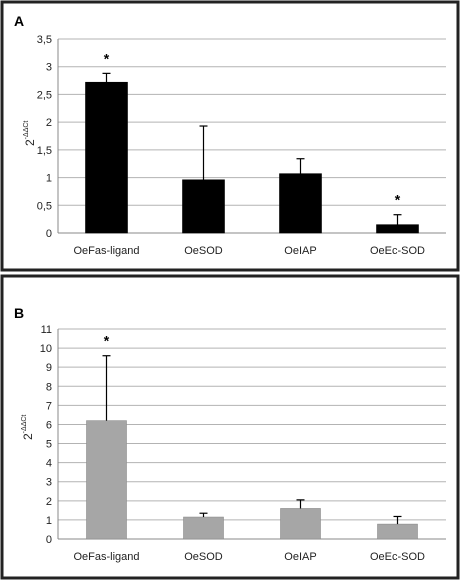 The image size is (461, 582). What do you see at coordinates (19, 313) in the screenshot?
I see `panel-b-label: B` at bounding box center [19, 313].